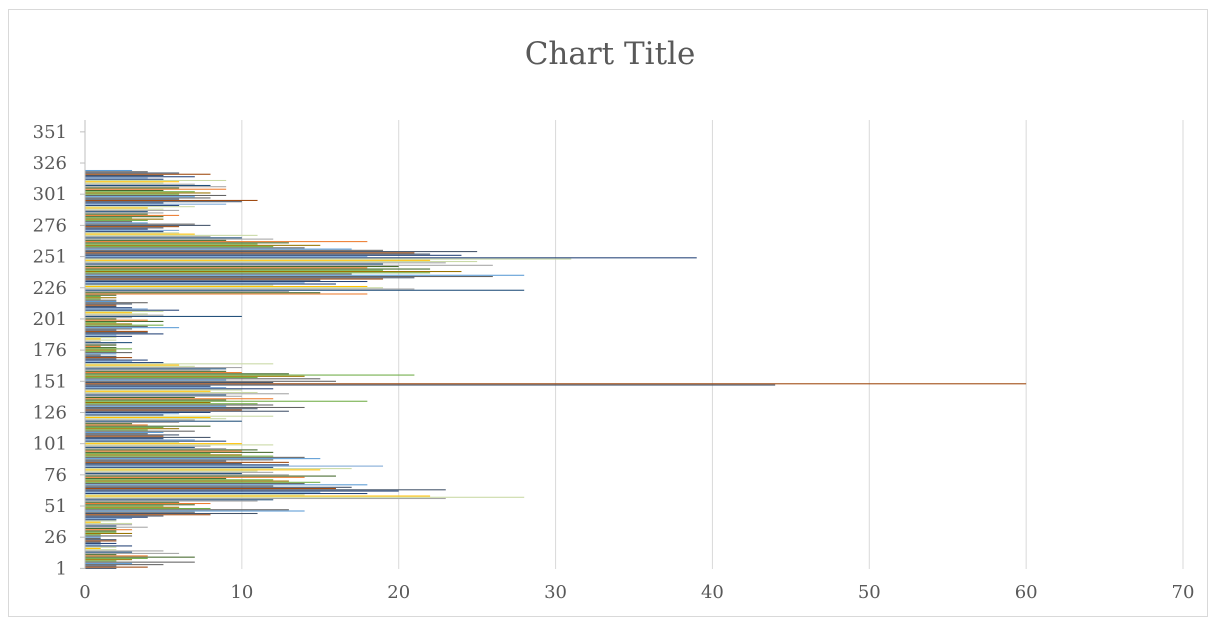  What do you see at coordinates (50, 381) in the screenshot?
I see `y-tick-label: 151` at bounding box center [50, 381].